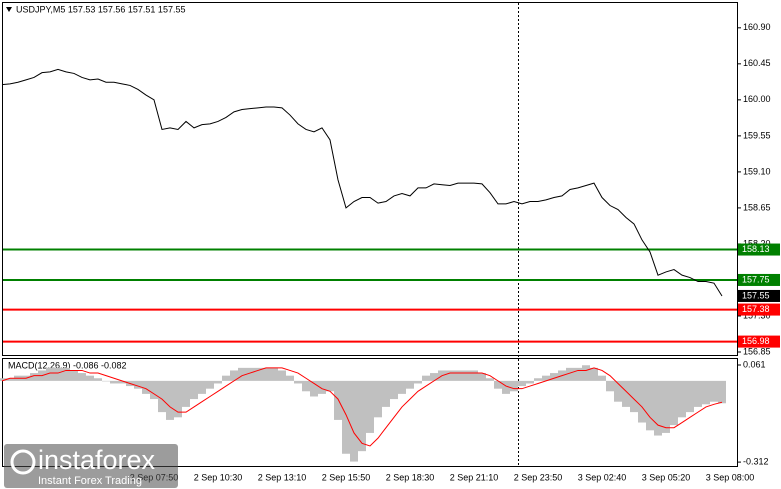  What do you see at coordinates (756, 461) in the screenshot?
I see `y-tick-label: -0.312` at bounding box center [756, 461].